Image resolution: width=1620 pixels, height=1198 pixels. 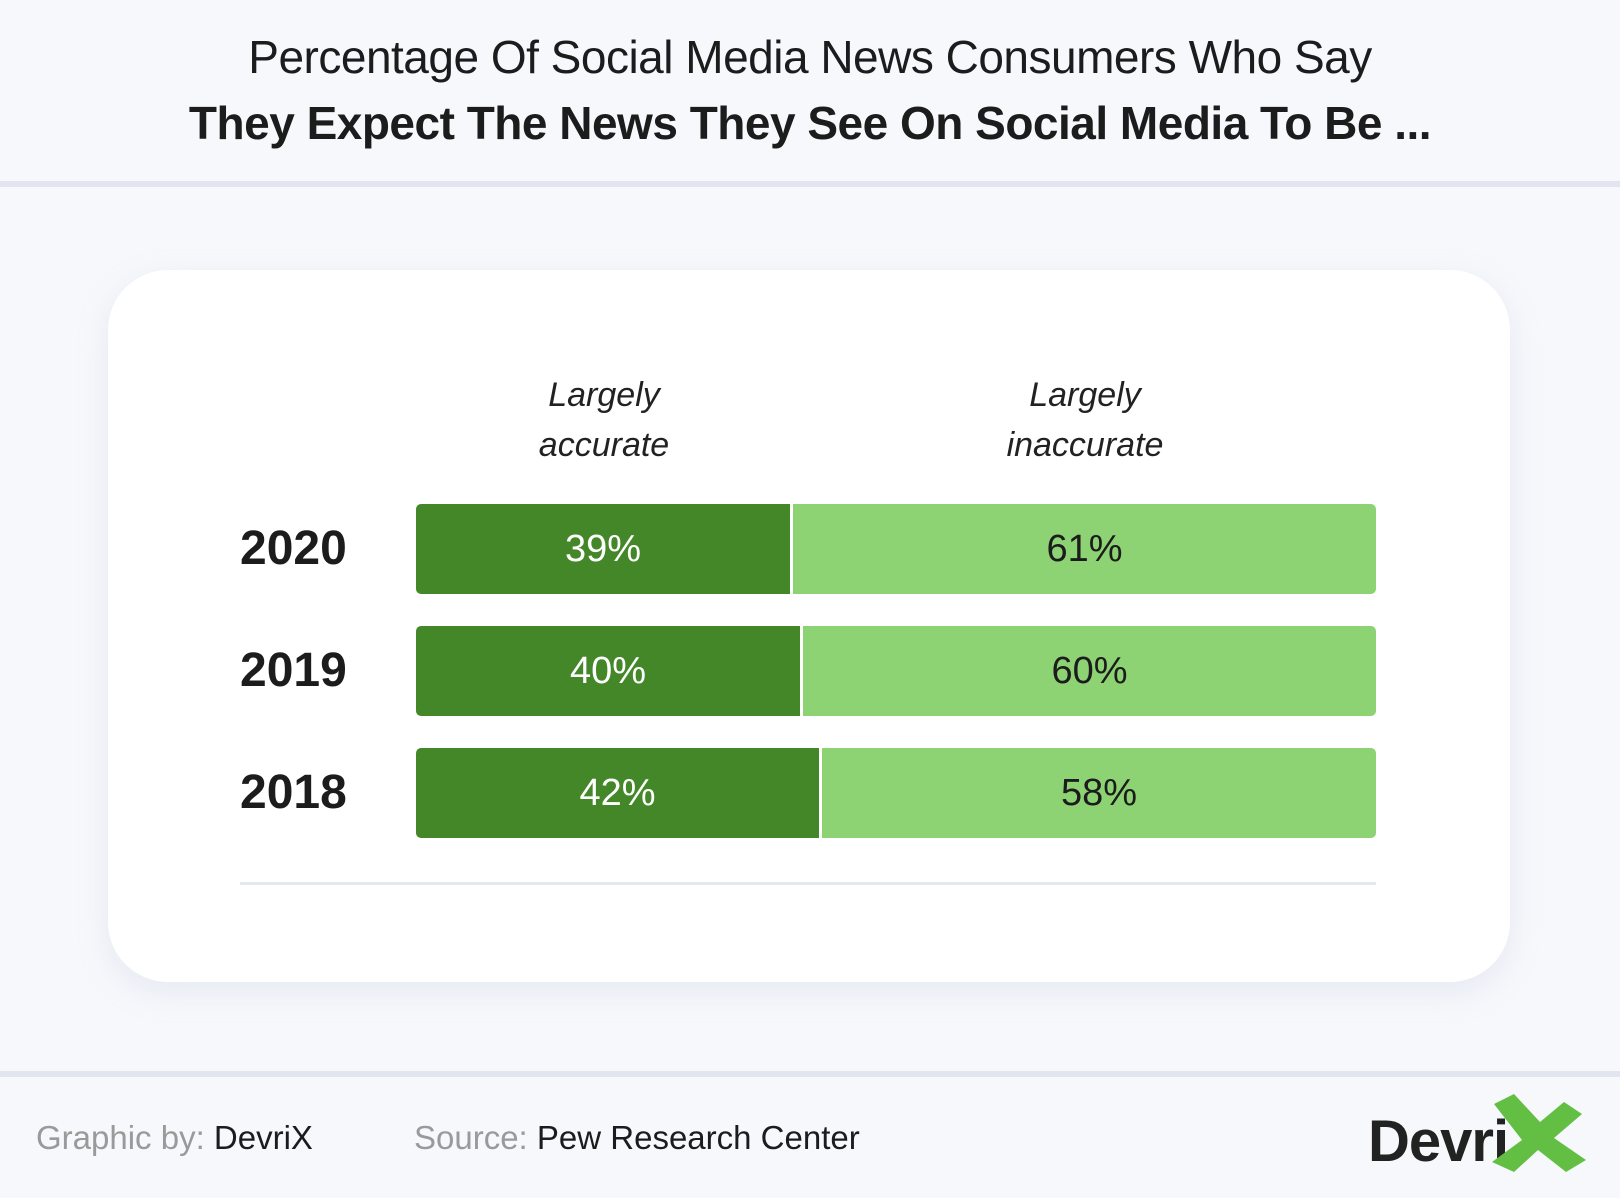 What do you see at coordinates (471, 1137) in the screenshot?
I see `source-label: Source:` at bounding box center [471, 1137].